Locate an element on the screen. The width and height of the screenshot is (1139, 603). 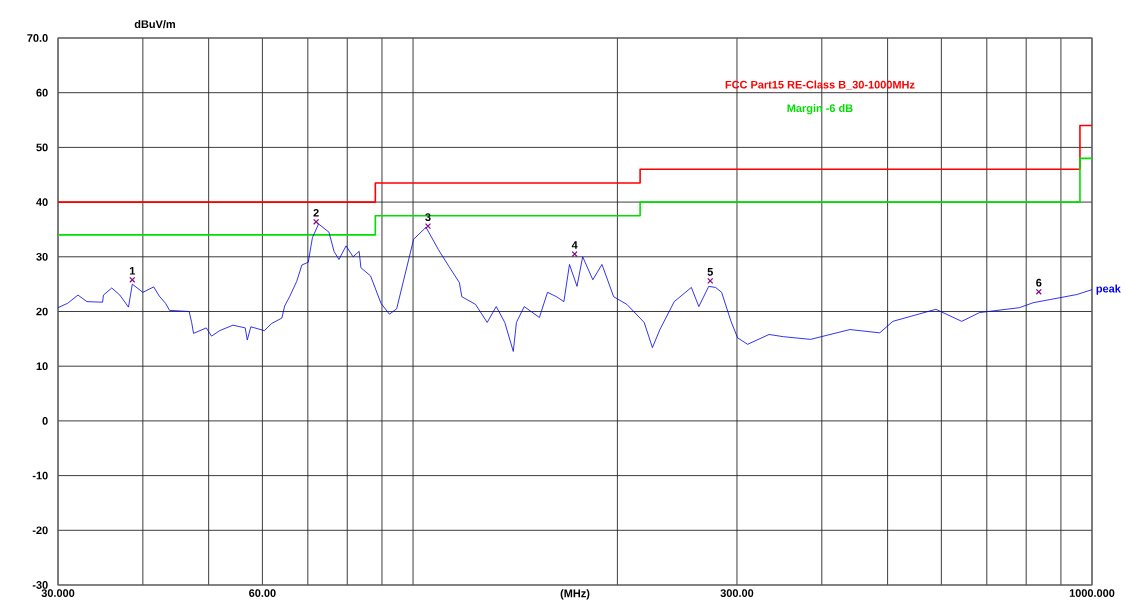
y-tick-label: 10 is located at coordinates (42, 366).